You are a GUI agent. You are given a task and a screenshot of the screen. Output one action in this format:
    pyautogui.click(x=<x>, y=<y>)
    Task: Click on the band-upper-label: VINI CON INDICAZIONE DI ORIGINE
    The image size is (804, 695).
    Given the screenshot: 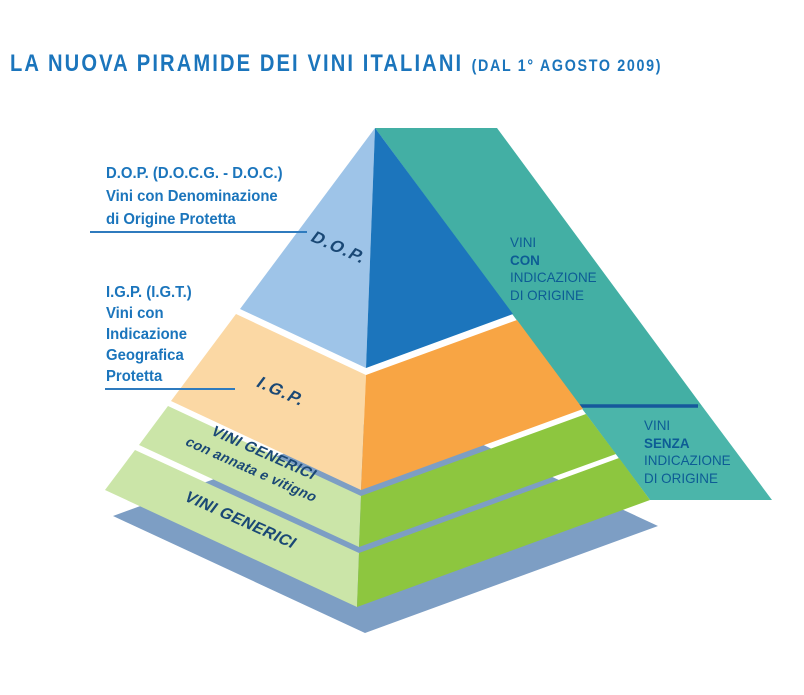 What is the action you would take?
    pyautogui.click(x=553, y=269)
    